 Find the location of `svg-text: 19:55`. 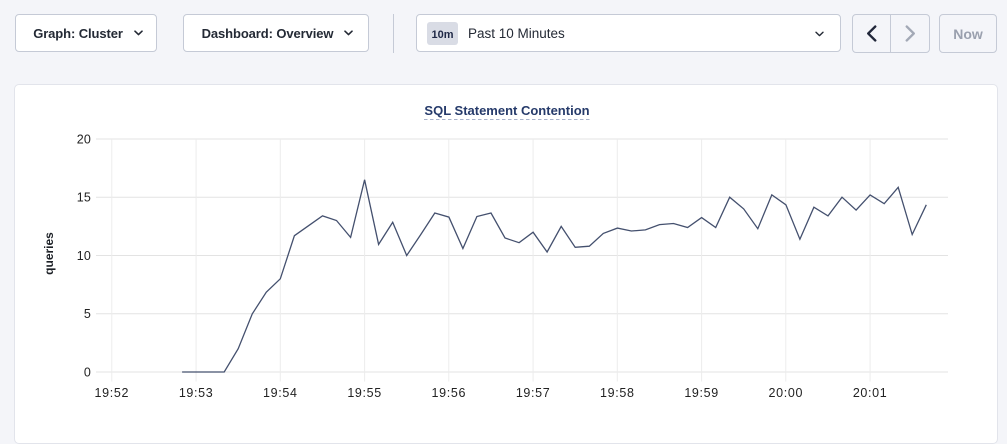

svg-text: 19:55 is located at coordinates (364, 393).